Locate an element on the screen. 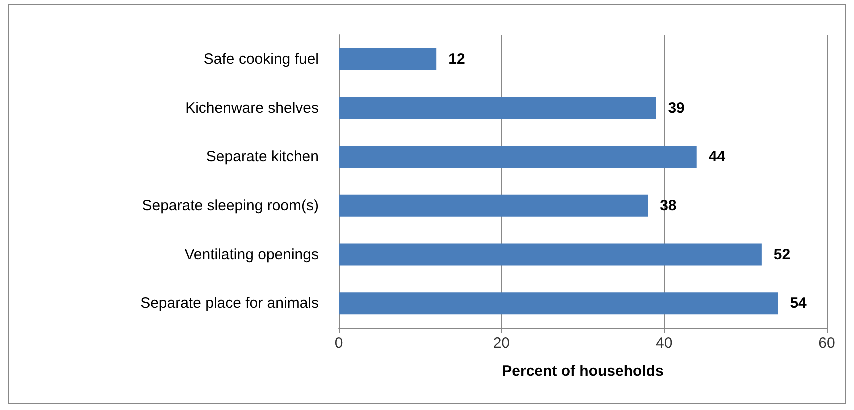 The width and height of the screenshot is (854, 410). data-label: 38 is located at coordinates (668, 205).